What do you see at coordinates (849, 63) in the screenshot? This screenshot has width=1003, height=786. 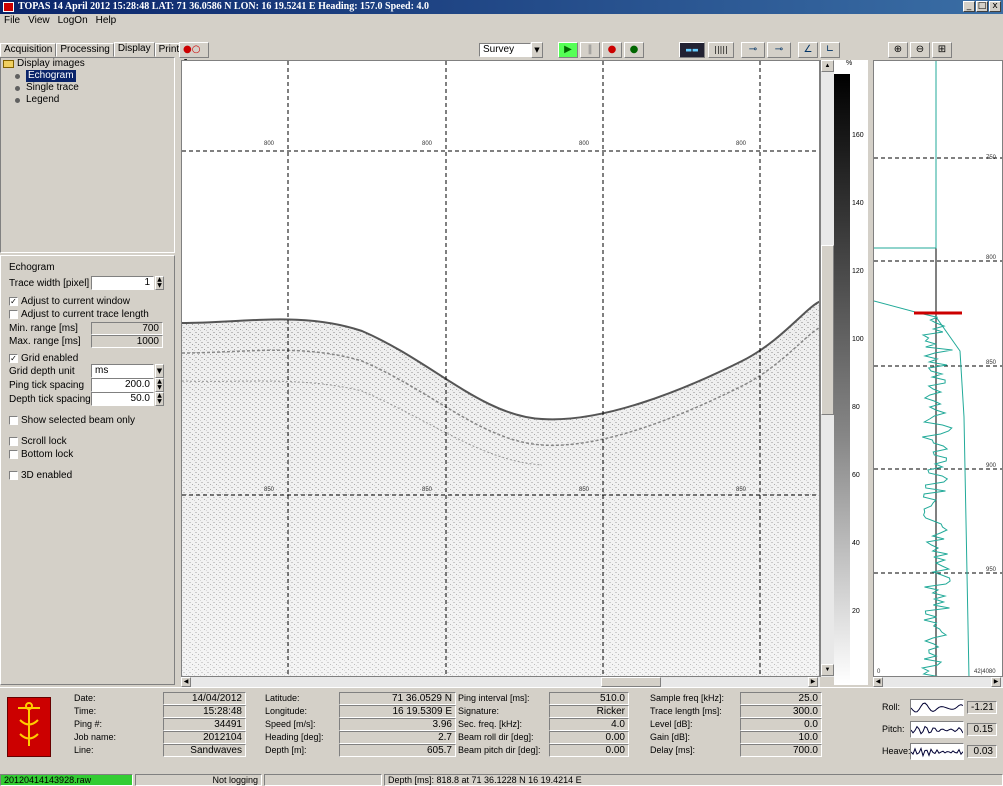 I see `colorbar-unit: %` at bounding box center [849, 63].